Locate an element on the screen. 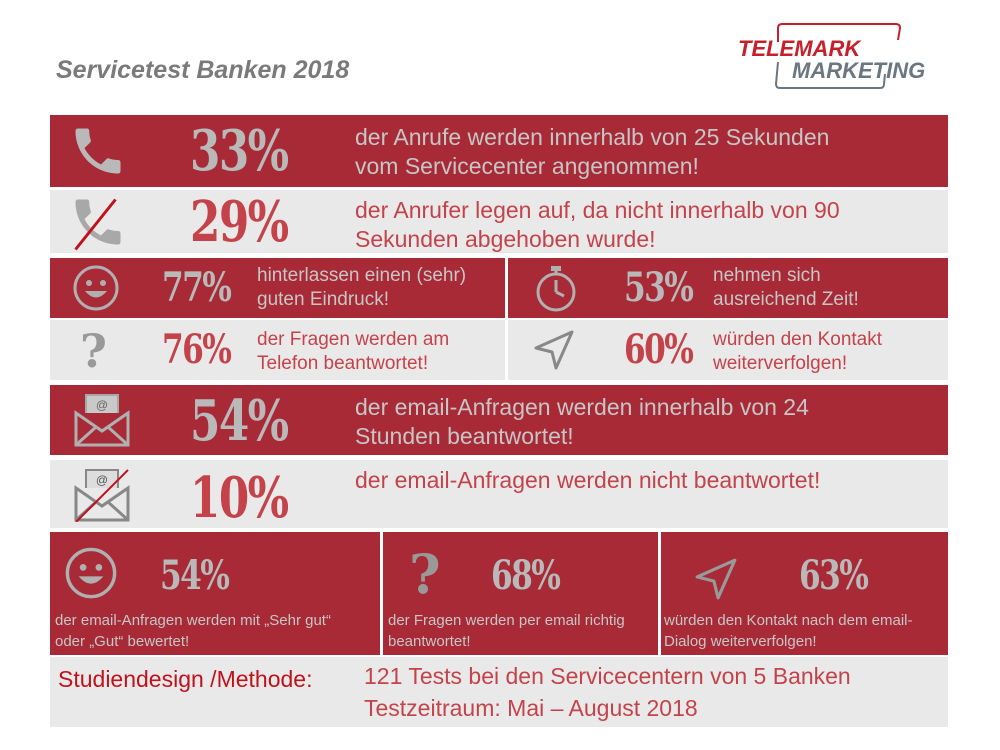 The height and width of the screenshot is (750, 1000). stat-text: der Fragen werden am Telefon beantwortet! is located at coordinates (353, 352).